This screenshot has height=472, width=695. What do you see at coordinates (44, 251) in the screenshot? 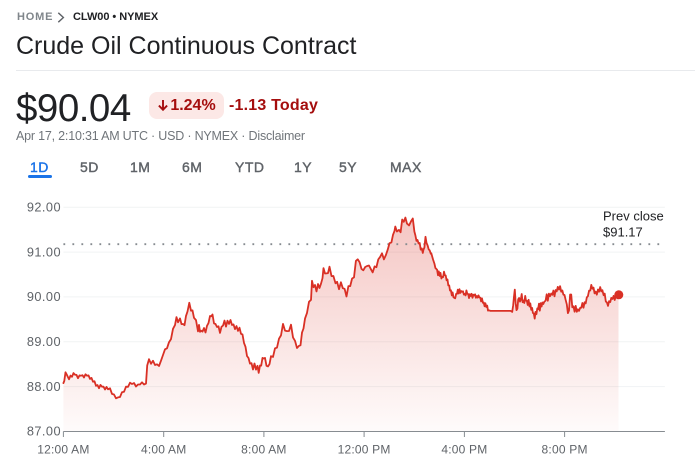
I see `svg-text: 91.00` at bounding box center [44, 251].